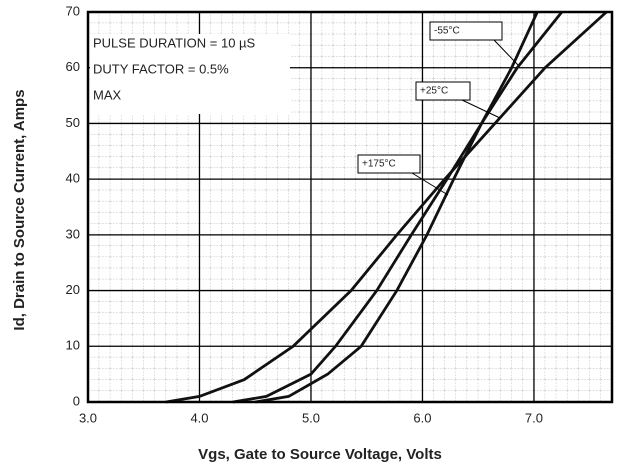 Image resolution: width=617 pixels, height=470 pixels. What do you see at coordinates (73, 66) in the screenshot?
I see `y-tick-label: 60` at bounding box center [73, 66].